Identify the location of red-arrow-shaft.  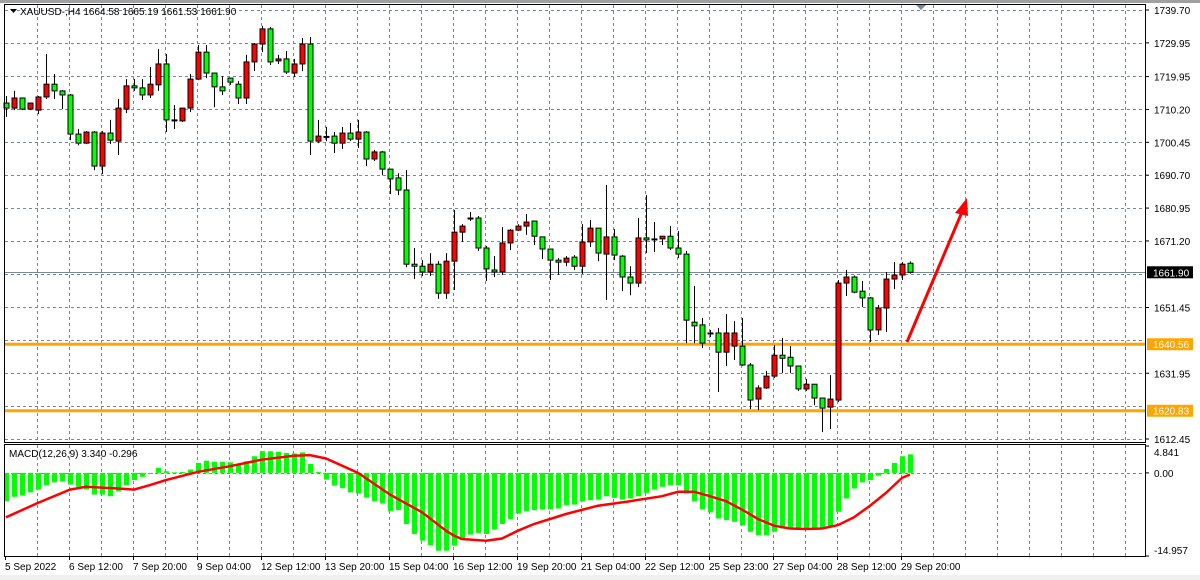
(934, 277).